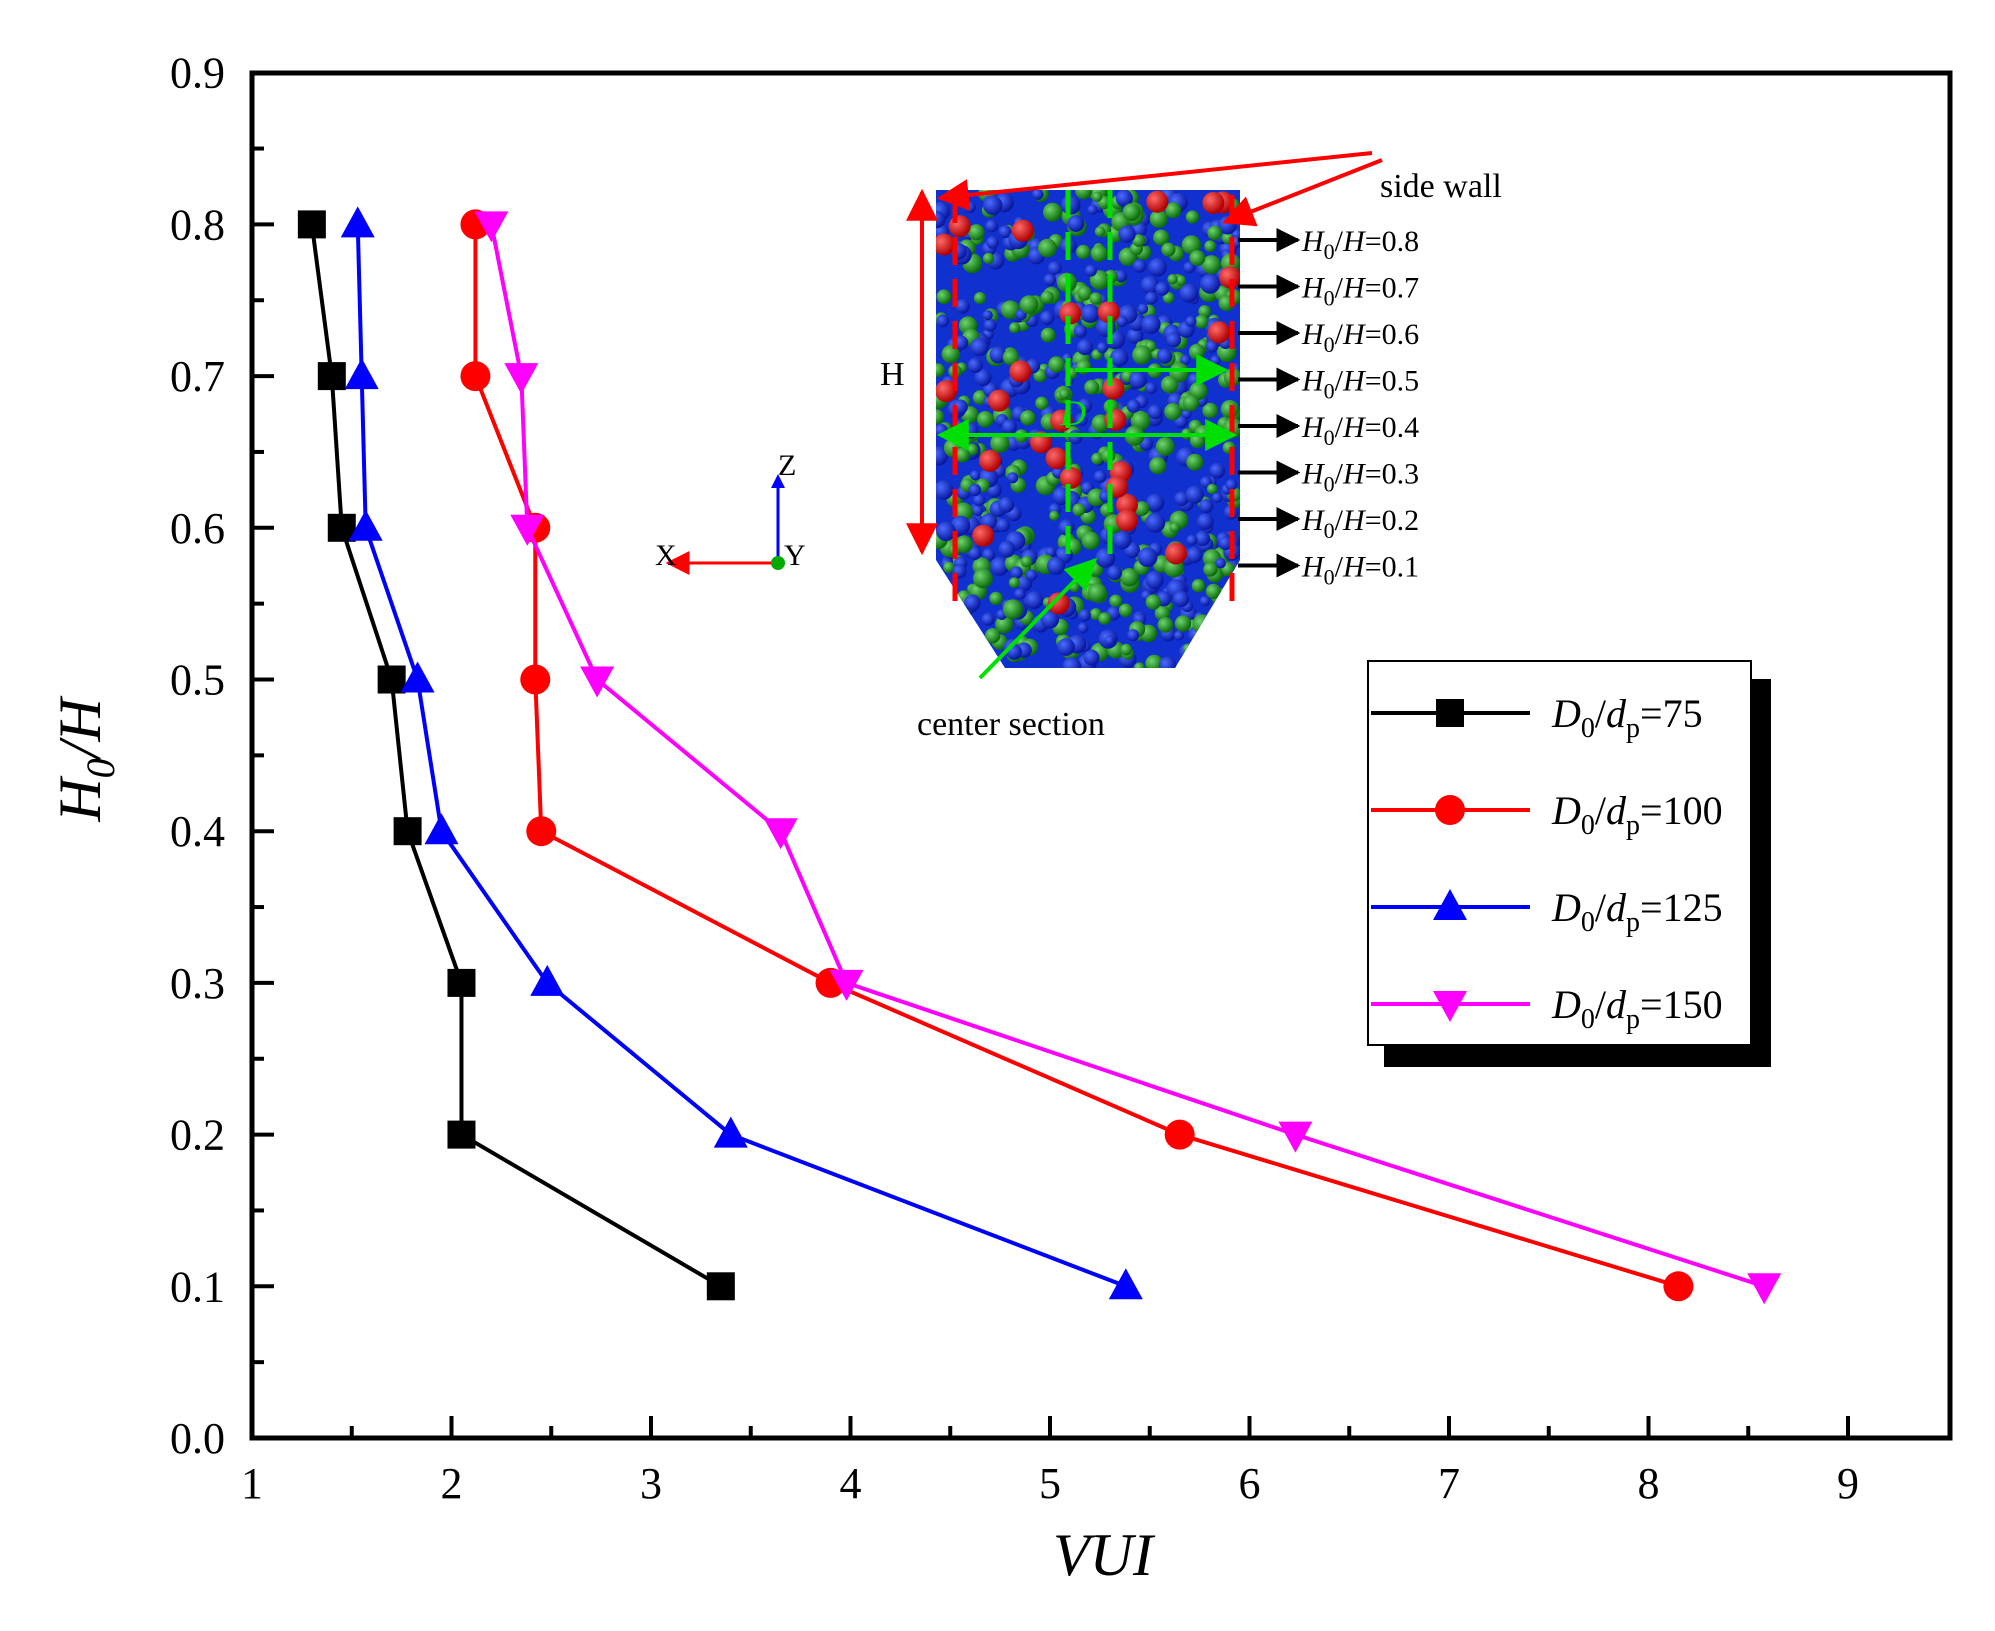  I want to click on diameter-label: D, so click(1072, 413).